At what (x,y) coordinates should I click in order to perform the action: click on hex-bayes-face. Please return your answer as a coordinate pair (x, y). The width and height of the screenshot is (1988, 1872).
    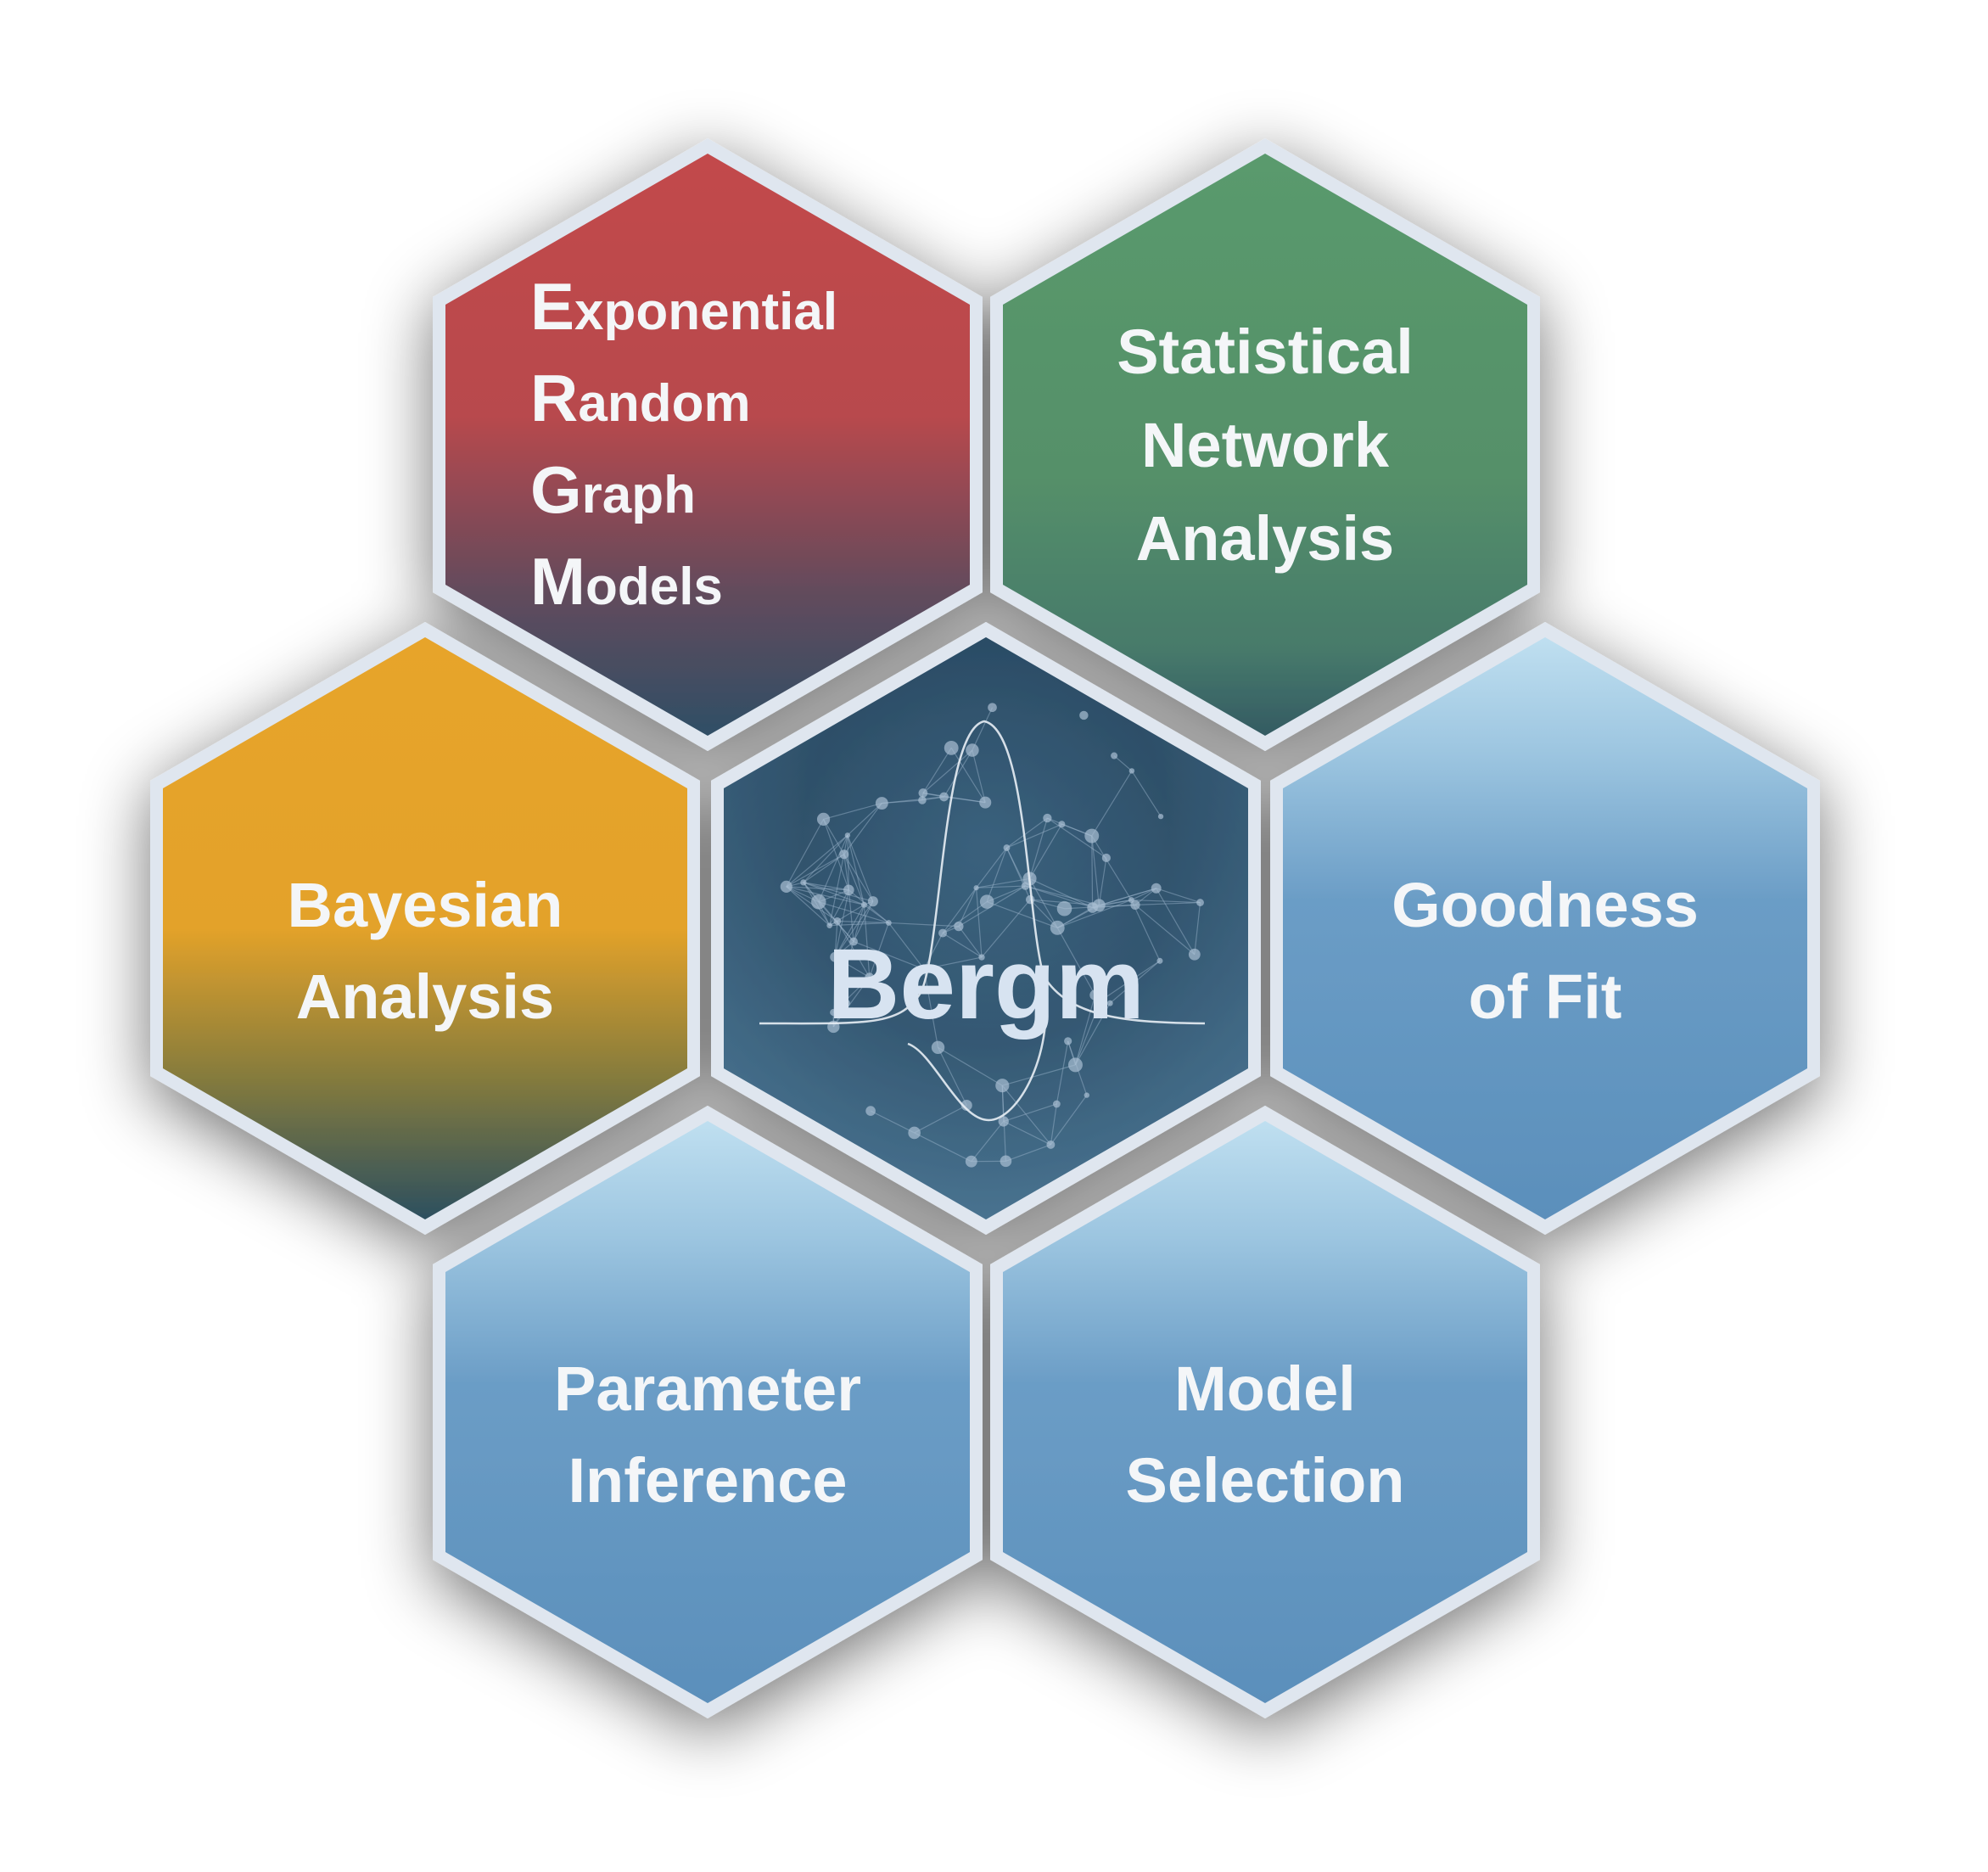
    Looking at the image, I should click on (425, 928).